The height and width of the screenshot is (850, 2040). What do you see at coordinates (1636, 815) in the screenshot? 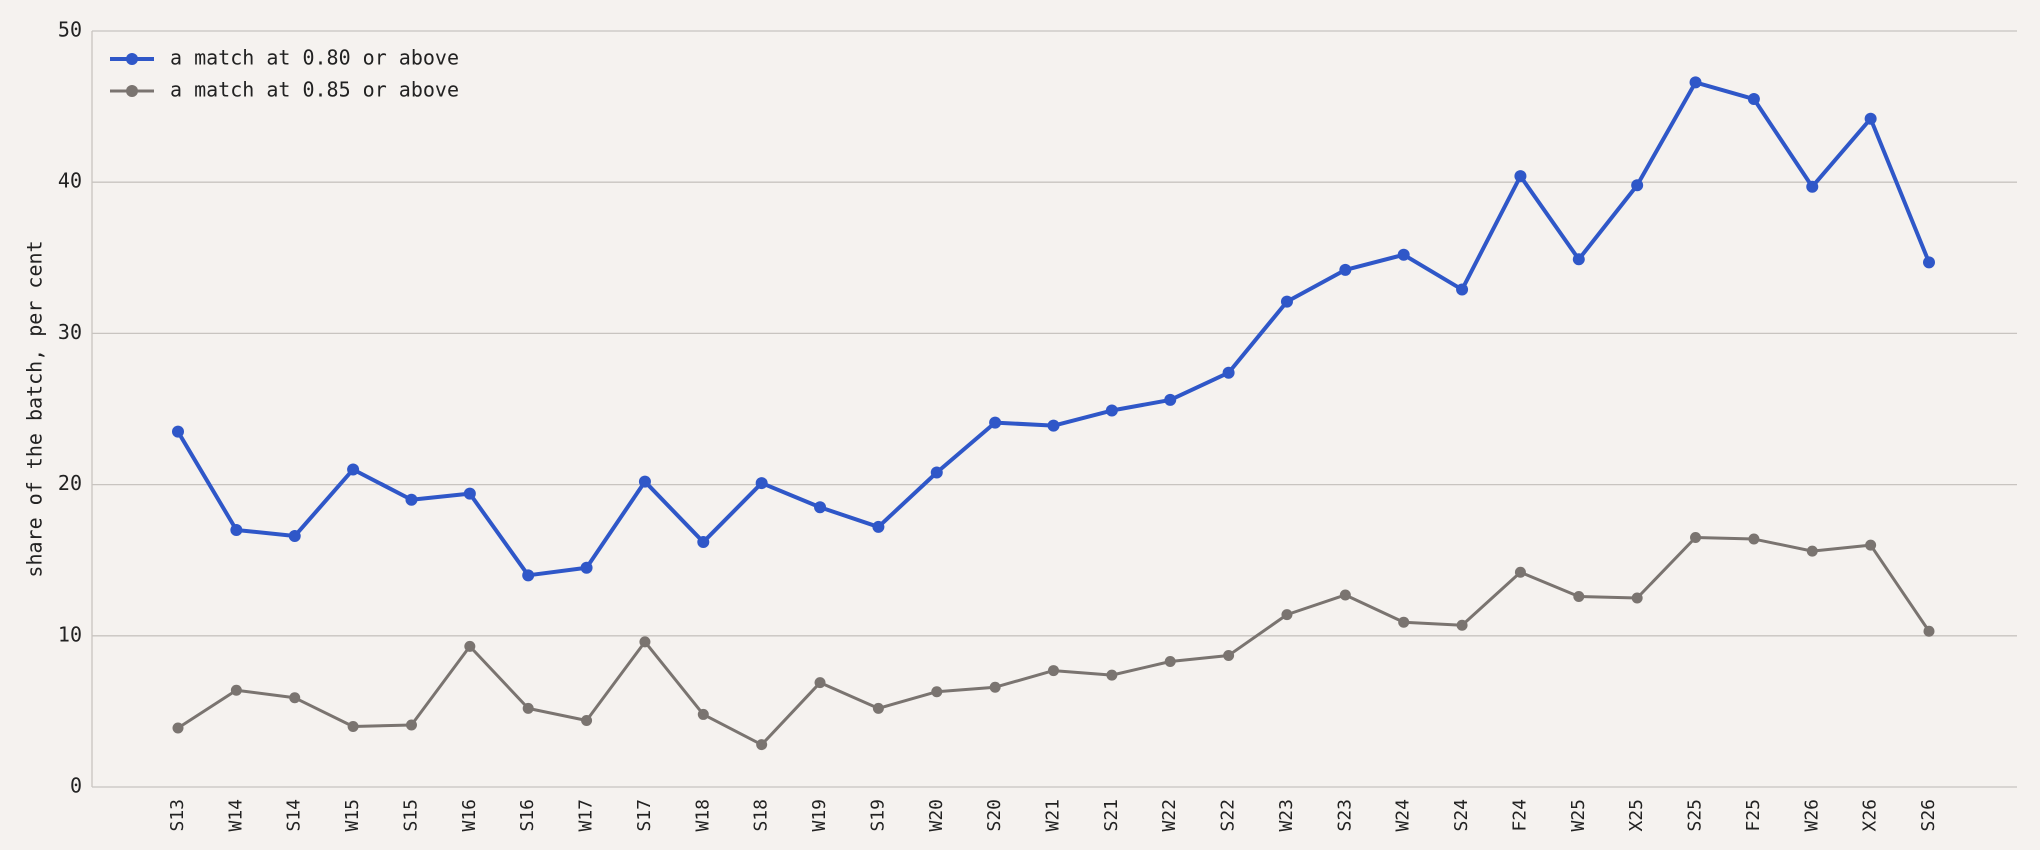
I see `x-tick-label: X25` at bounding box center [1636, 815].